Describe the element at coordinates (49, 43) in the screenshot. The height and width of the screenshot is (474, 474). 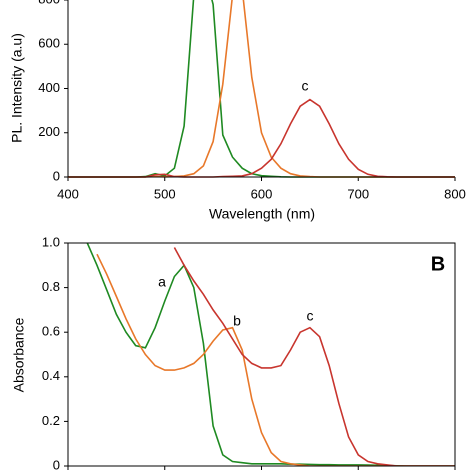
I see `y-tick-label: 600` at that location.